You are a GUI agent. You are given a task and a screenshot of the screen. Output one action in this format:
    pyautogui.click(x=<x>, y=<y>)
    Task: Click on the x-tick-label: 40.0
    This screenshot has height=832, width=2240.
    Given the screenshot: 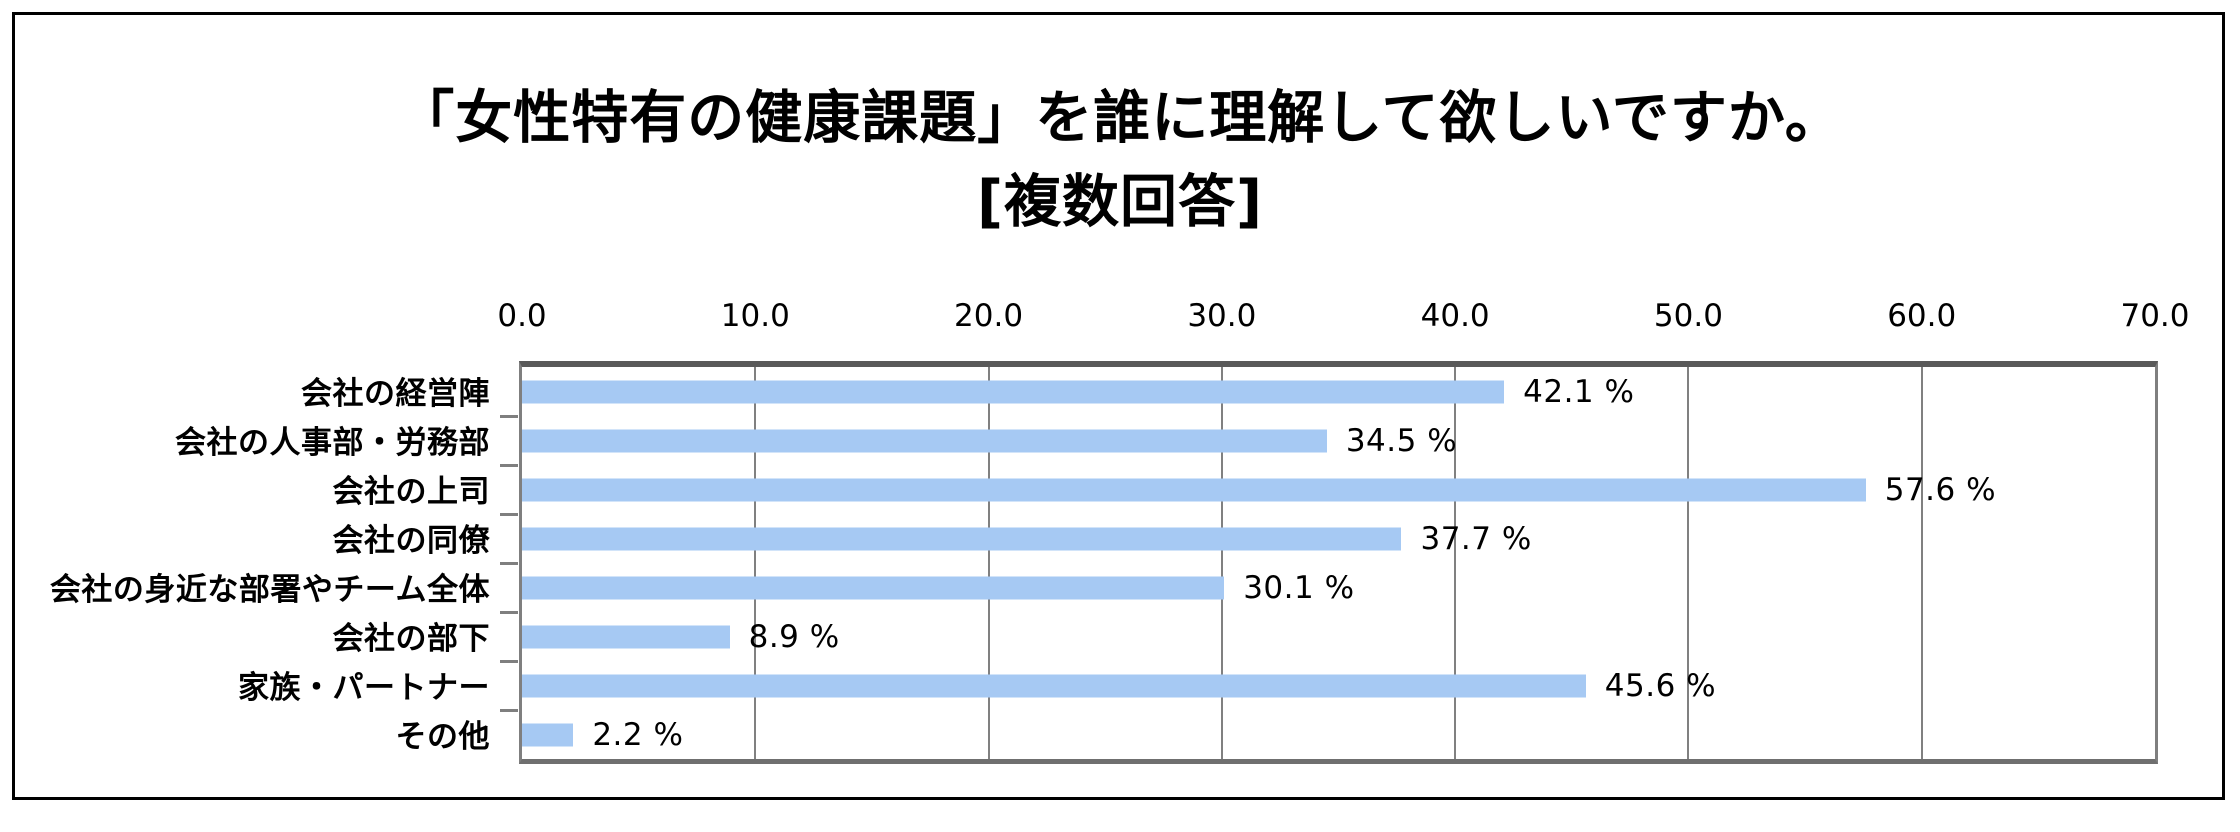 What is the action you would take?
    pyautogui.click(x=1455, y=316)
    